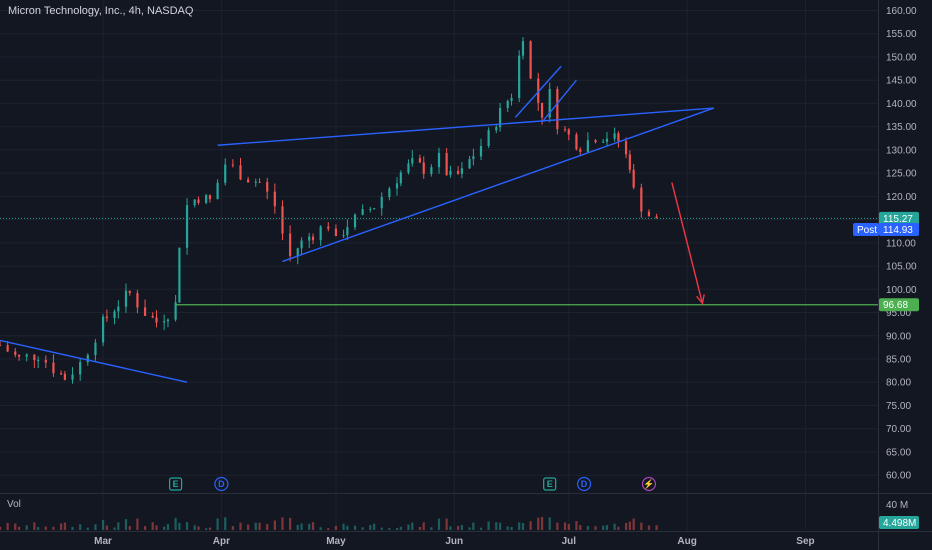  I want to click on trendline-wedge-lower, so click(498, 185).